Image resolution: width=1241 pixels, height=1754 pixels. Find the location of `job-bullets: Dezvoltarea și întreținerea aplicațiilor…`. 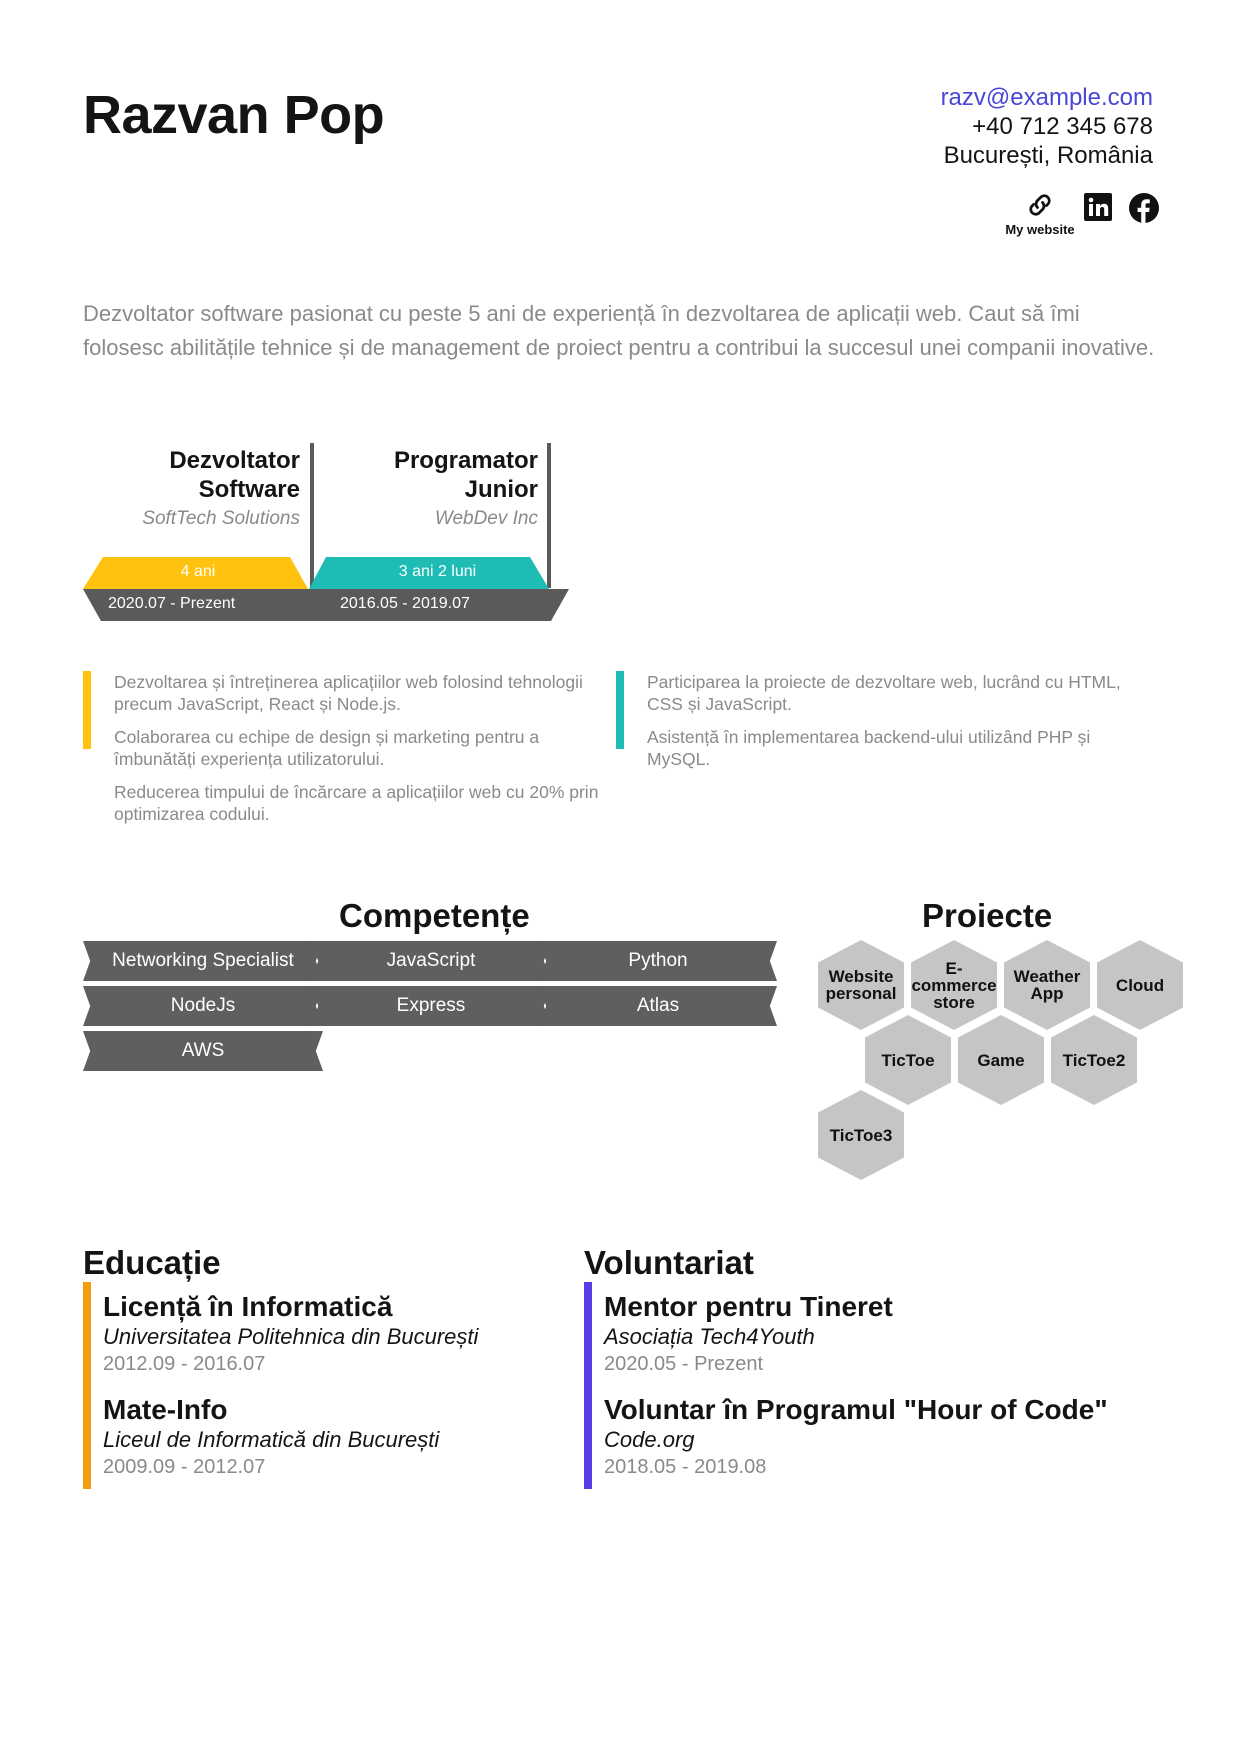

job-bullets: Dezvoltarea și întreținerea aplicațiilor… is located at coordinates (359, 753).